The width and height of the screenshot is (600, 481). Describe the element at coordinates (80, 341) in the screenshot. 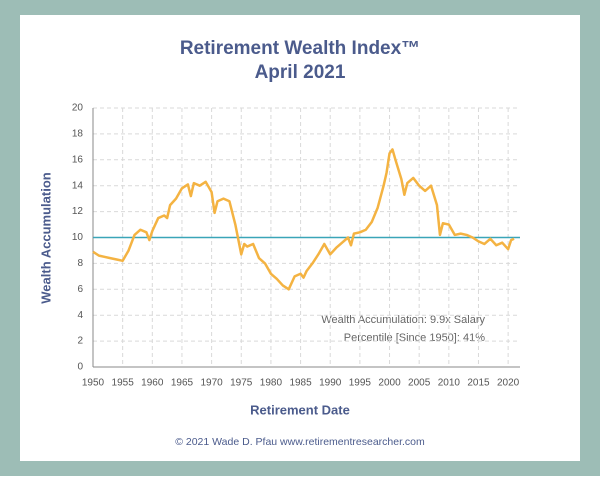

I see `y-tick-label: 2` at that location.